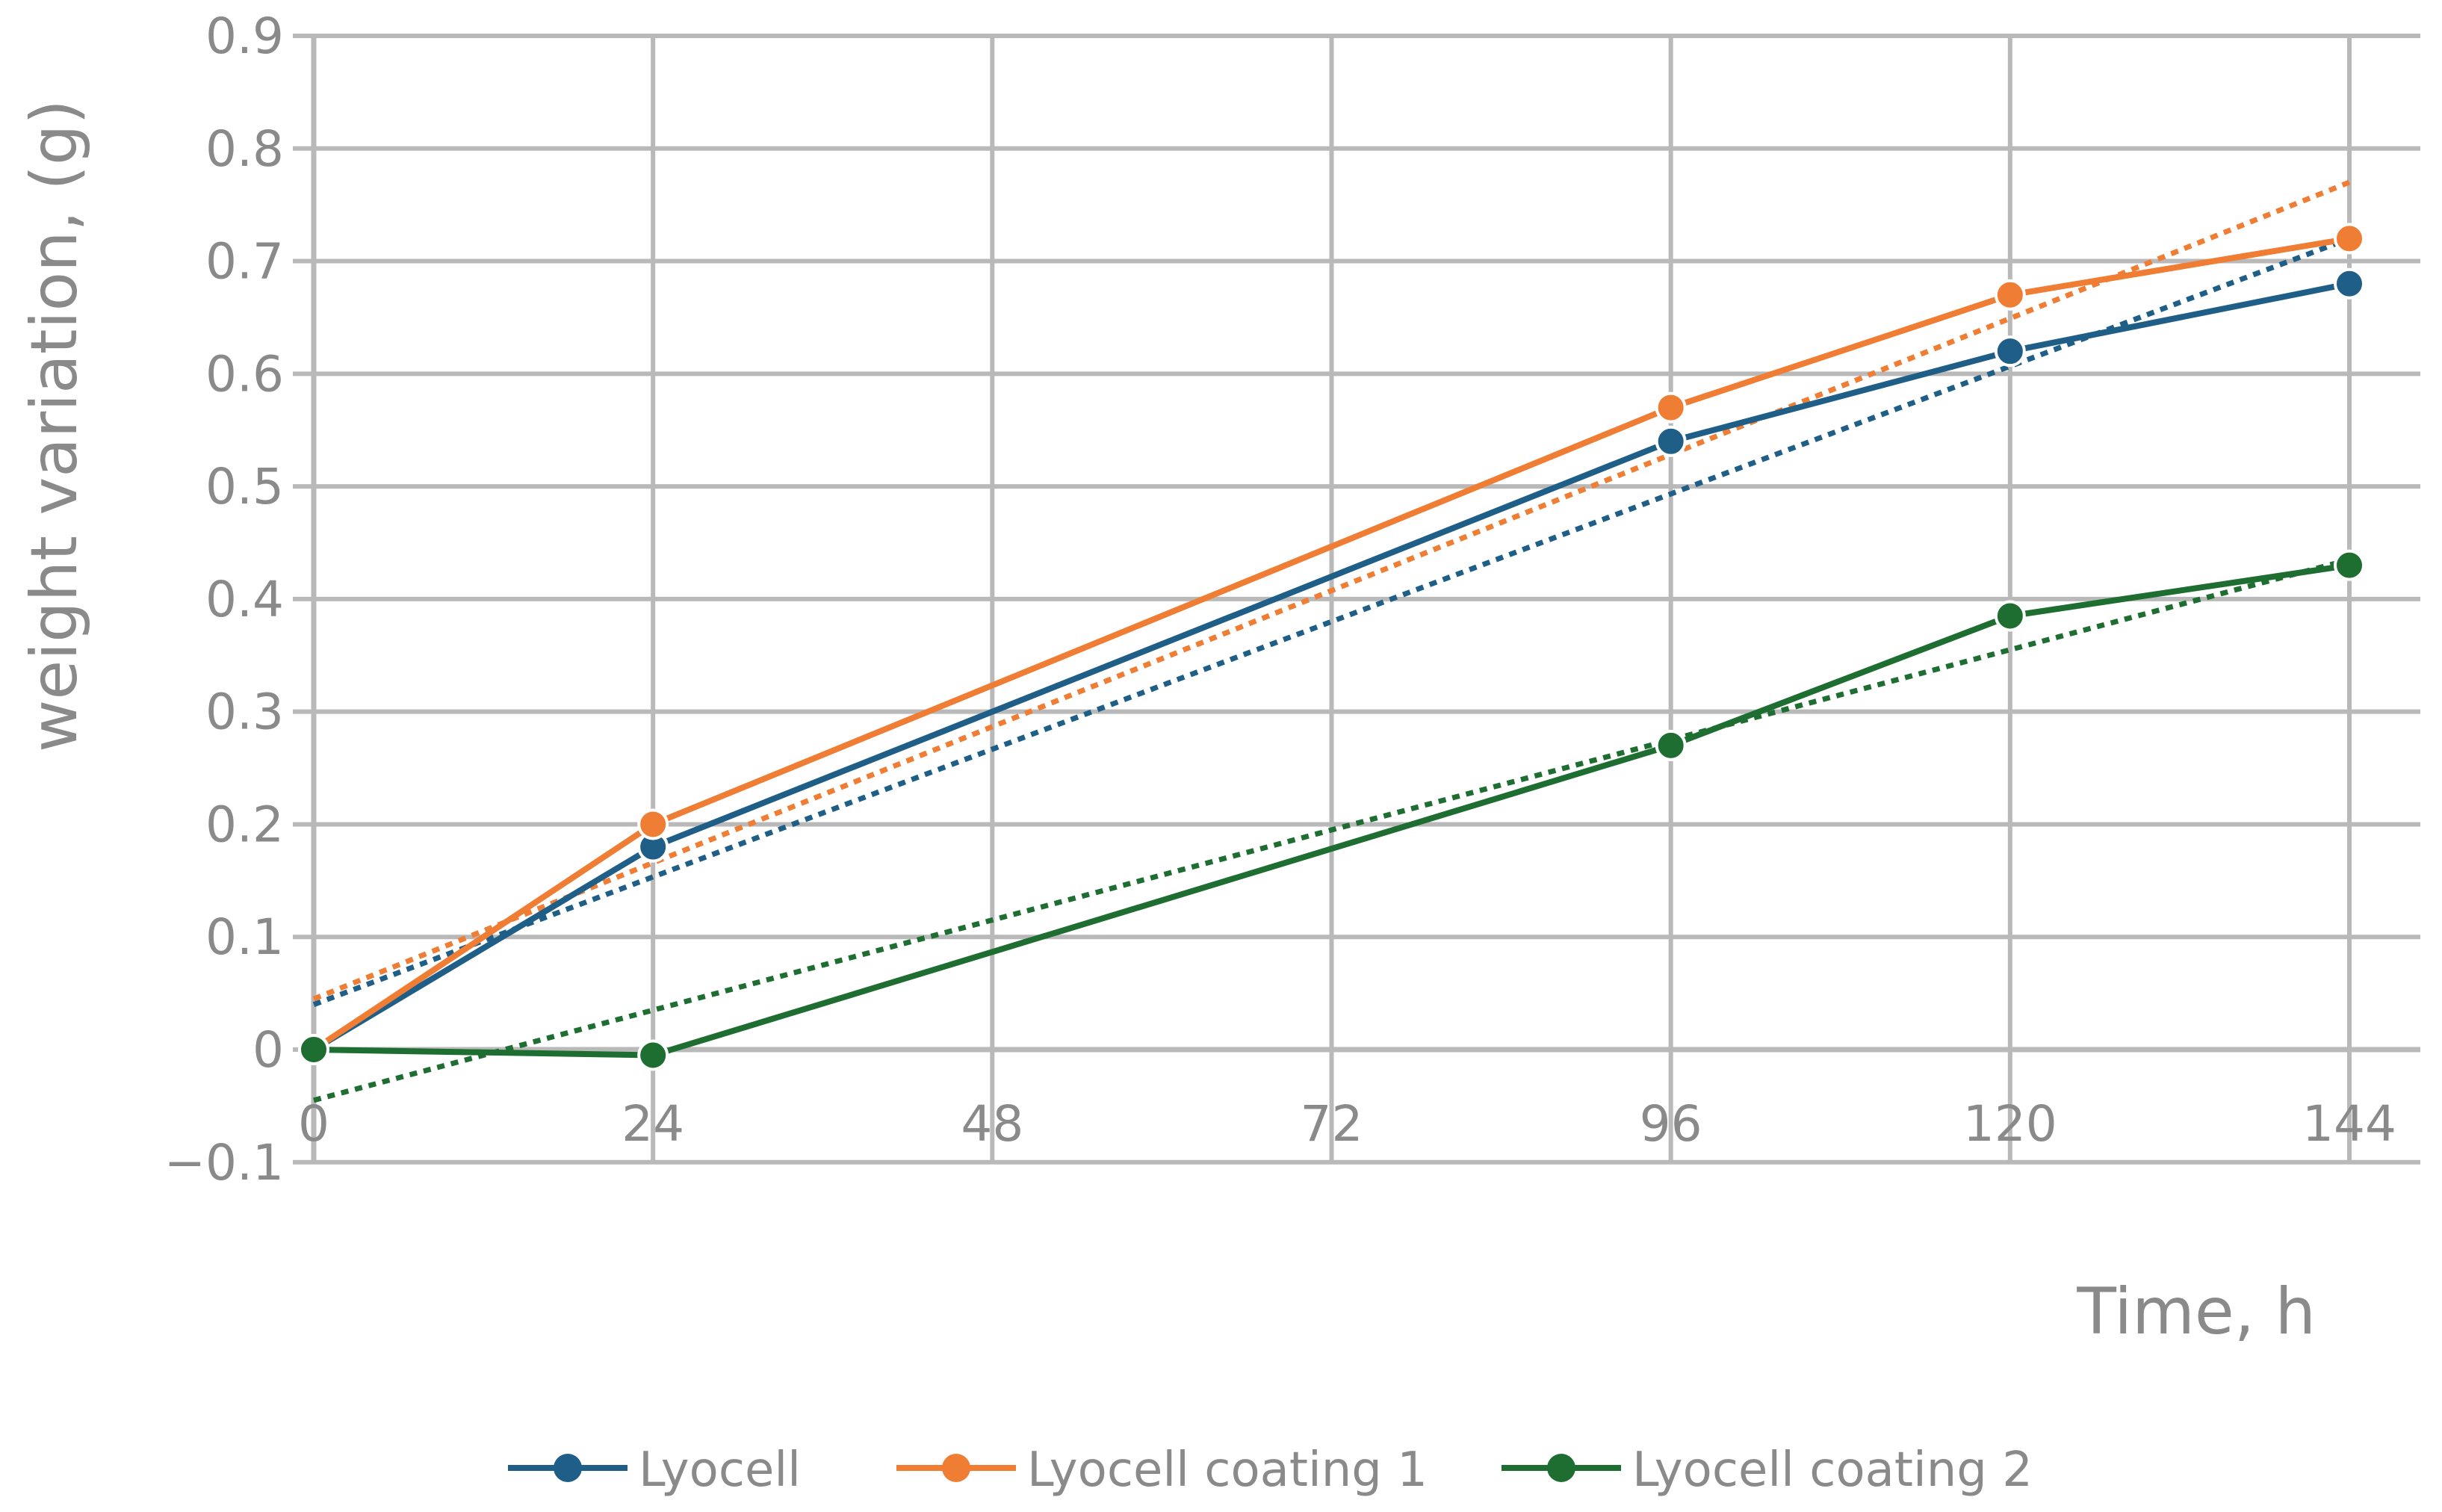 This screenshot has height=1512, width=2442. I want to click on y-tick-label: 0.7, so click(244, 262).